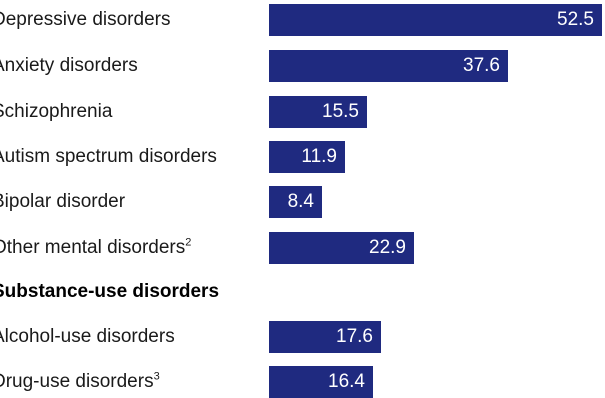  What do you see at coordinates (110, 291) in the screenshot?
I see `section-heading-text: Substance-use disorders` at bounding box center [110, 291].